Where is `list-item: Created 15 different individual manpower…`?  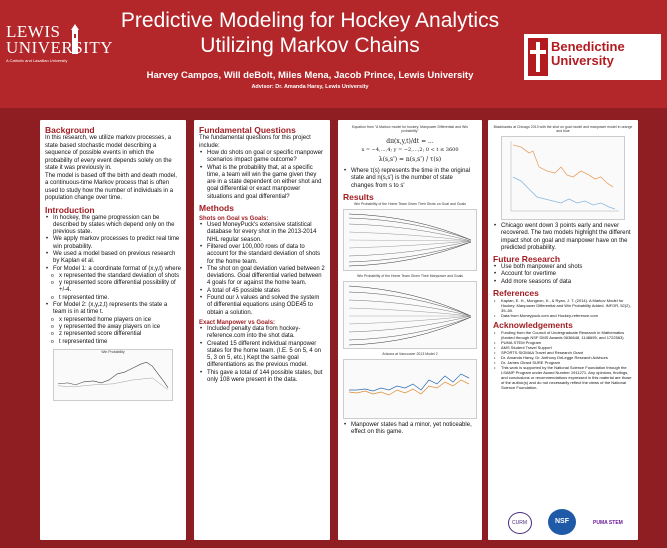 list-item: Created 15 different individual manpower… is located at coordinates (262, 355).